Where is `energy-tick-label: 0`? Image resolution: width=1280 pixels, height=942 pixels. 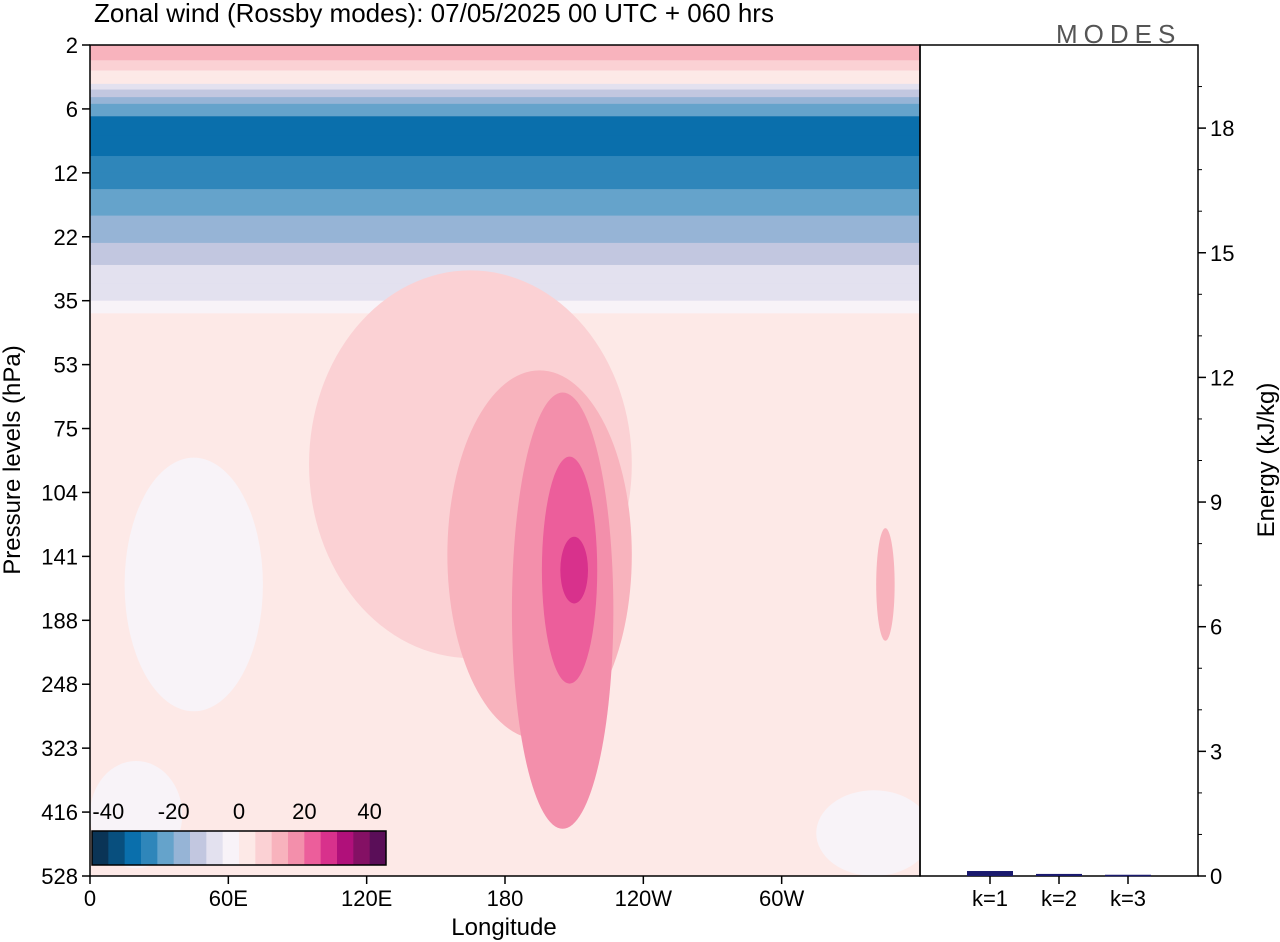
energy-tick-label: 0 is located at coordinates (1216, 876).